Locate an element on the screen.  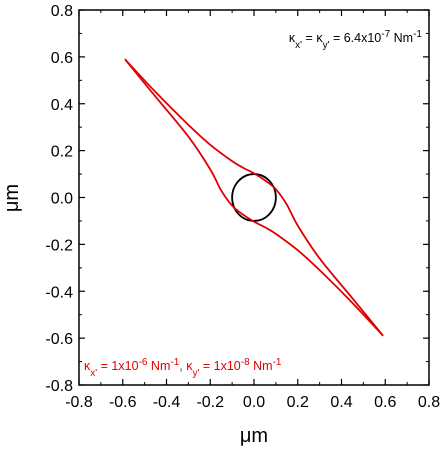
y-tick-label: 0.8 is located at coordinates (62, 11).